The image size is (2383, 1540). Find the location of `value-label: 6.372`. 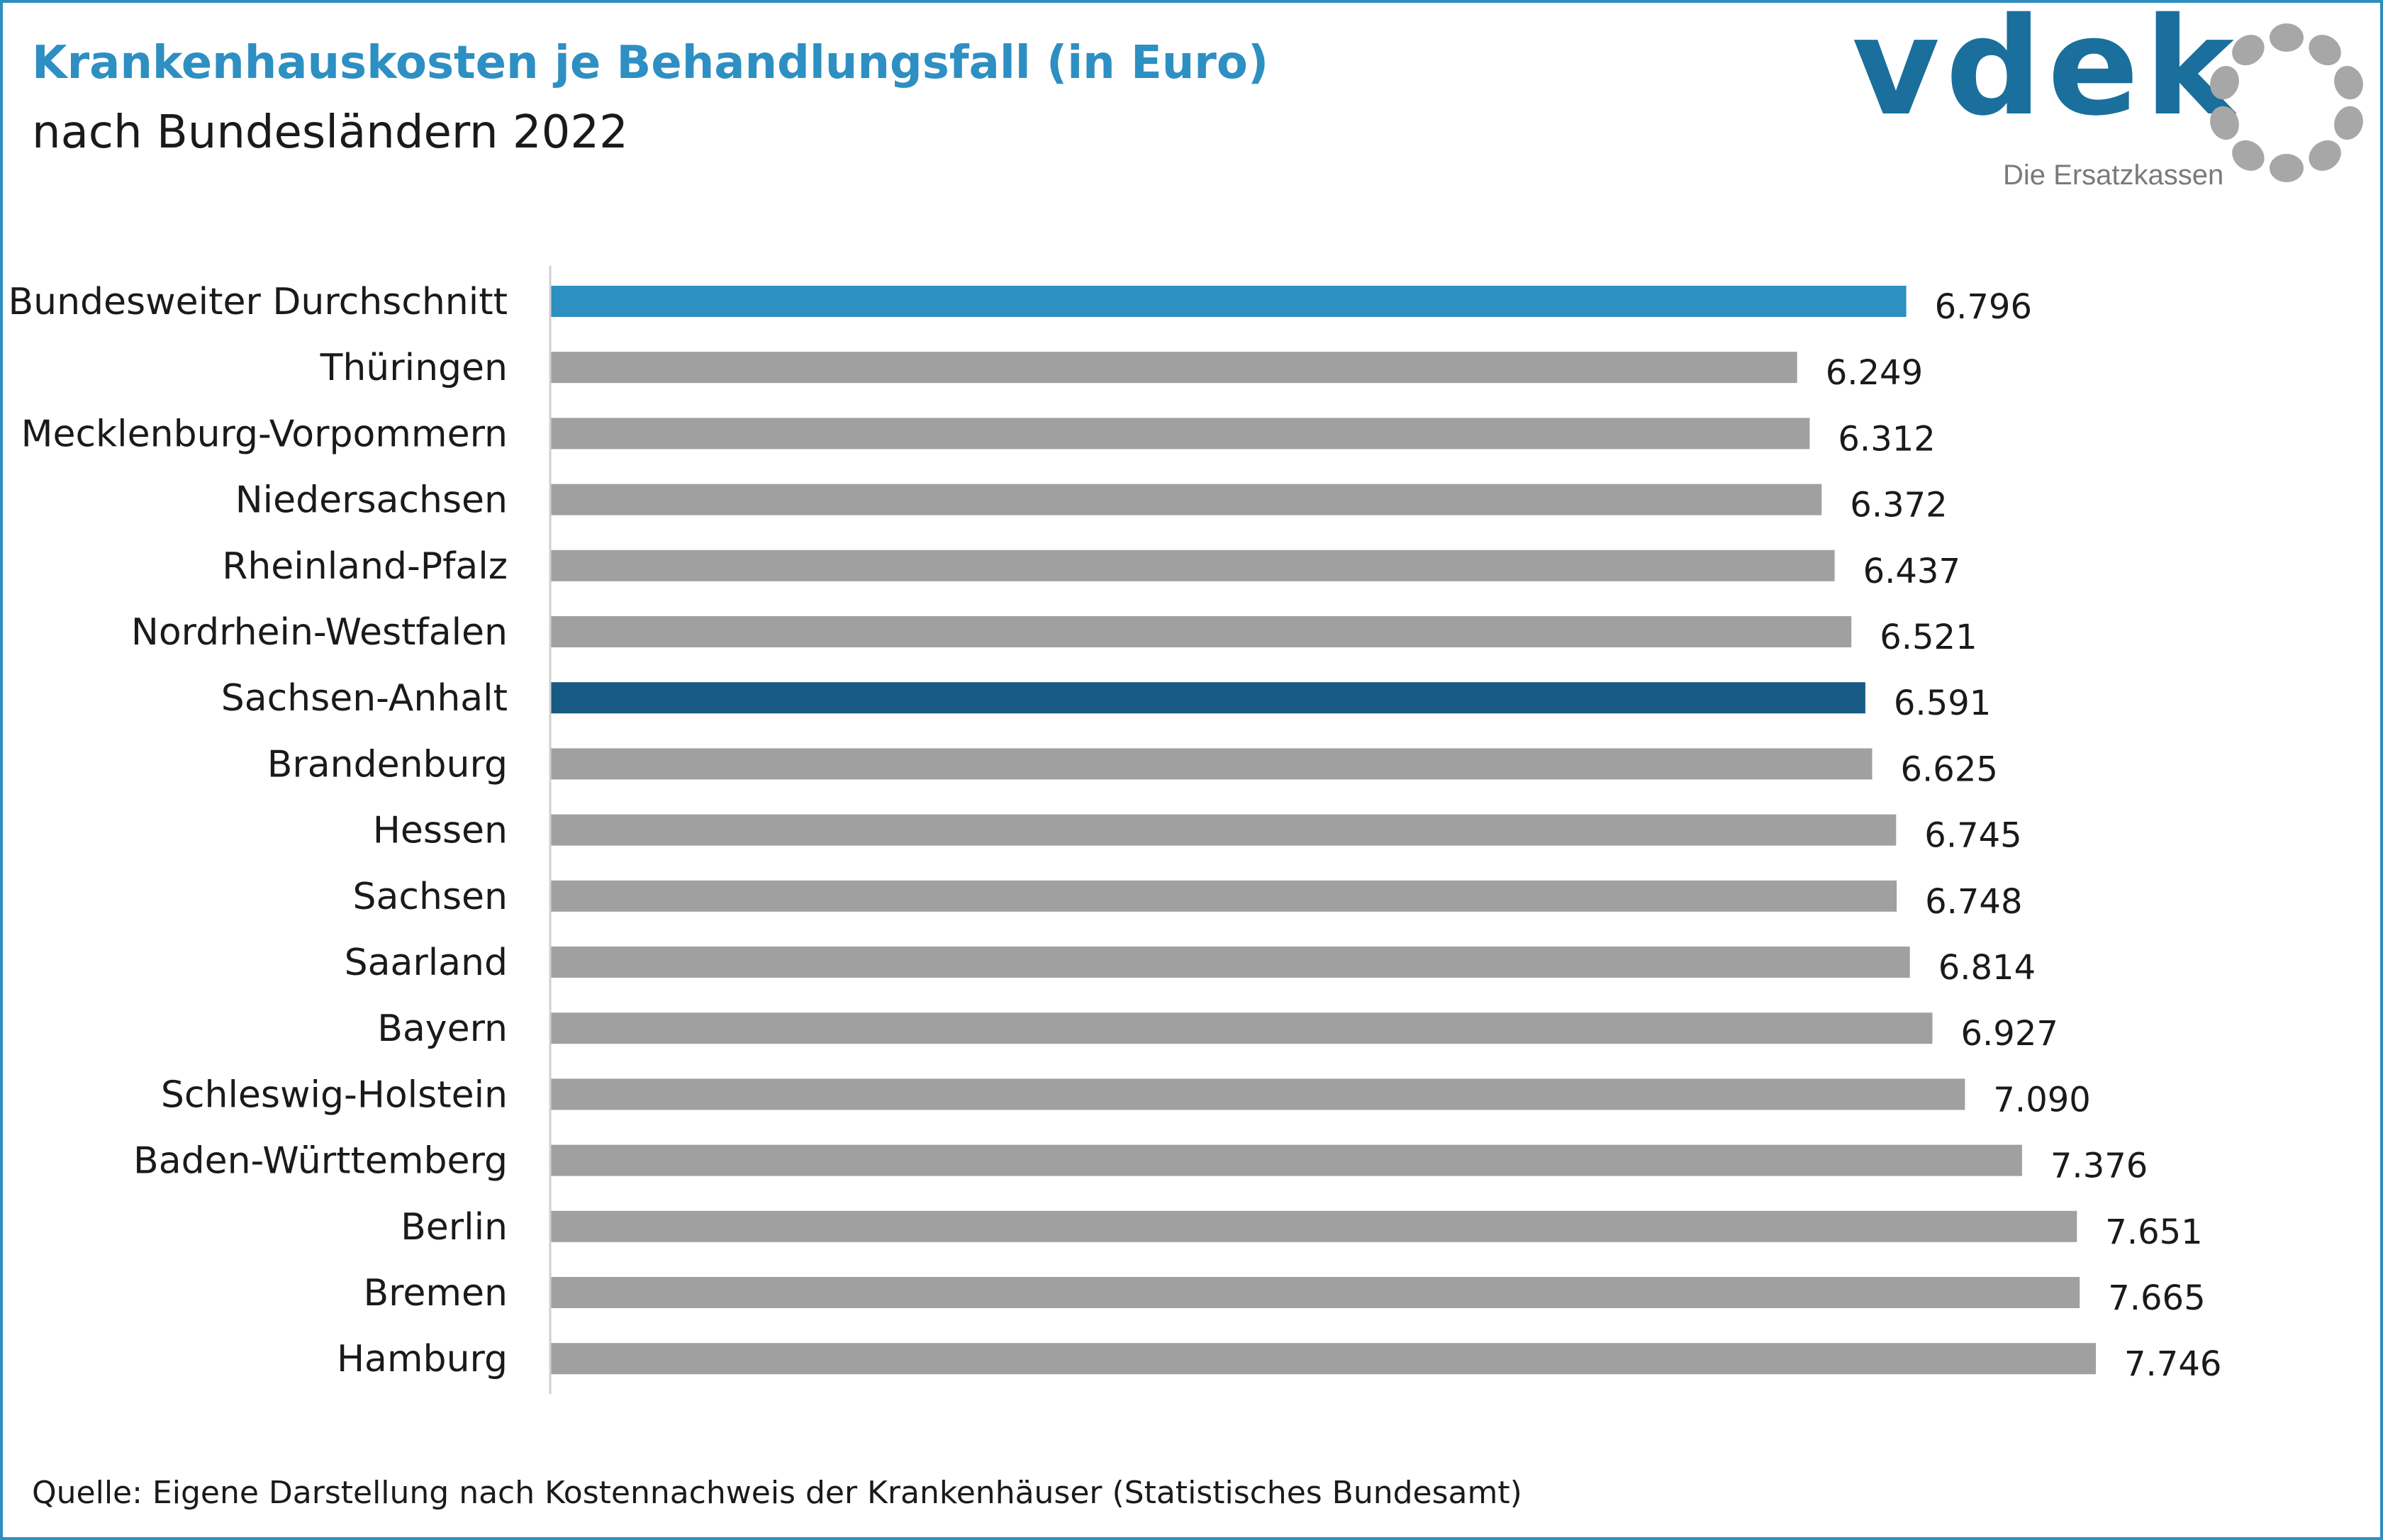

value-label: 6.372 is located at coordinates (1898, 505).